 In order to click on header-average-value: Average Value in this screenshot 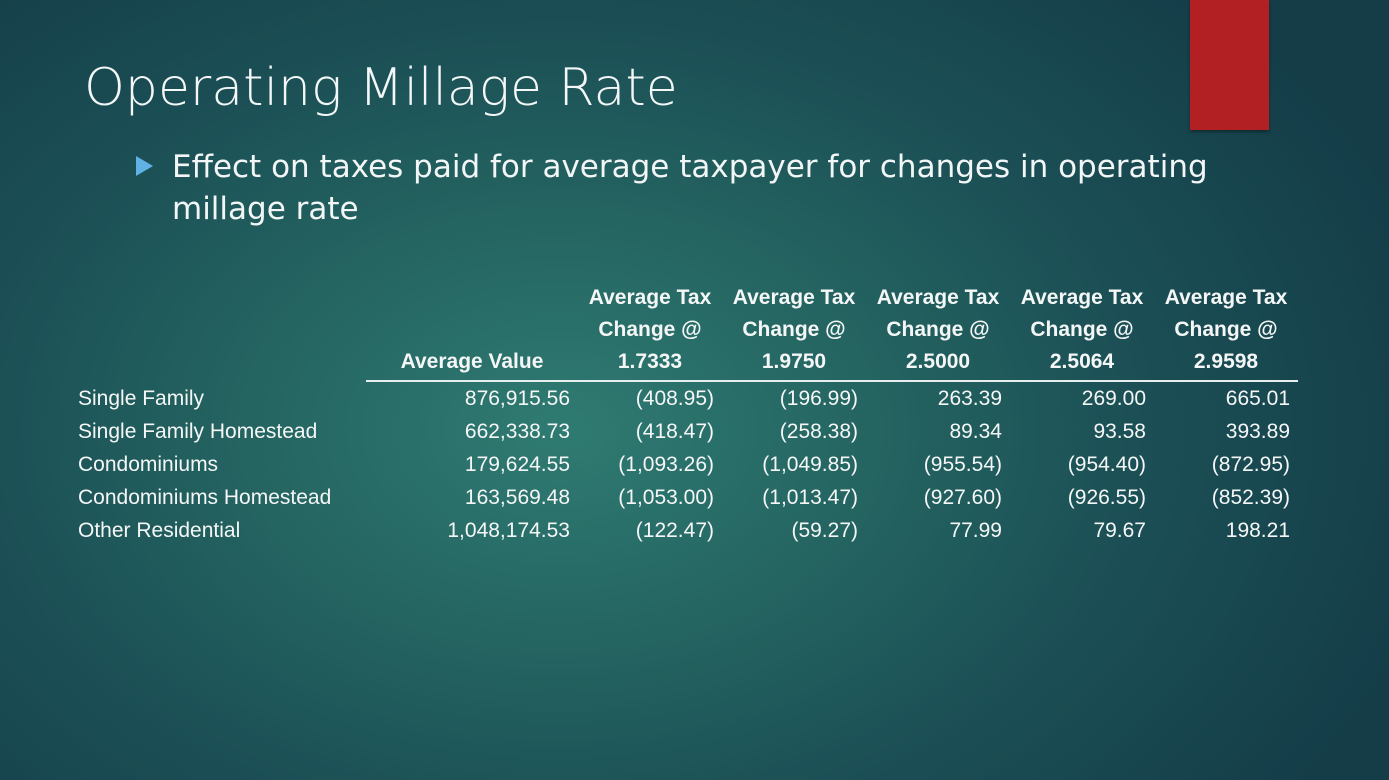, I will do `click(472, 332)`.